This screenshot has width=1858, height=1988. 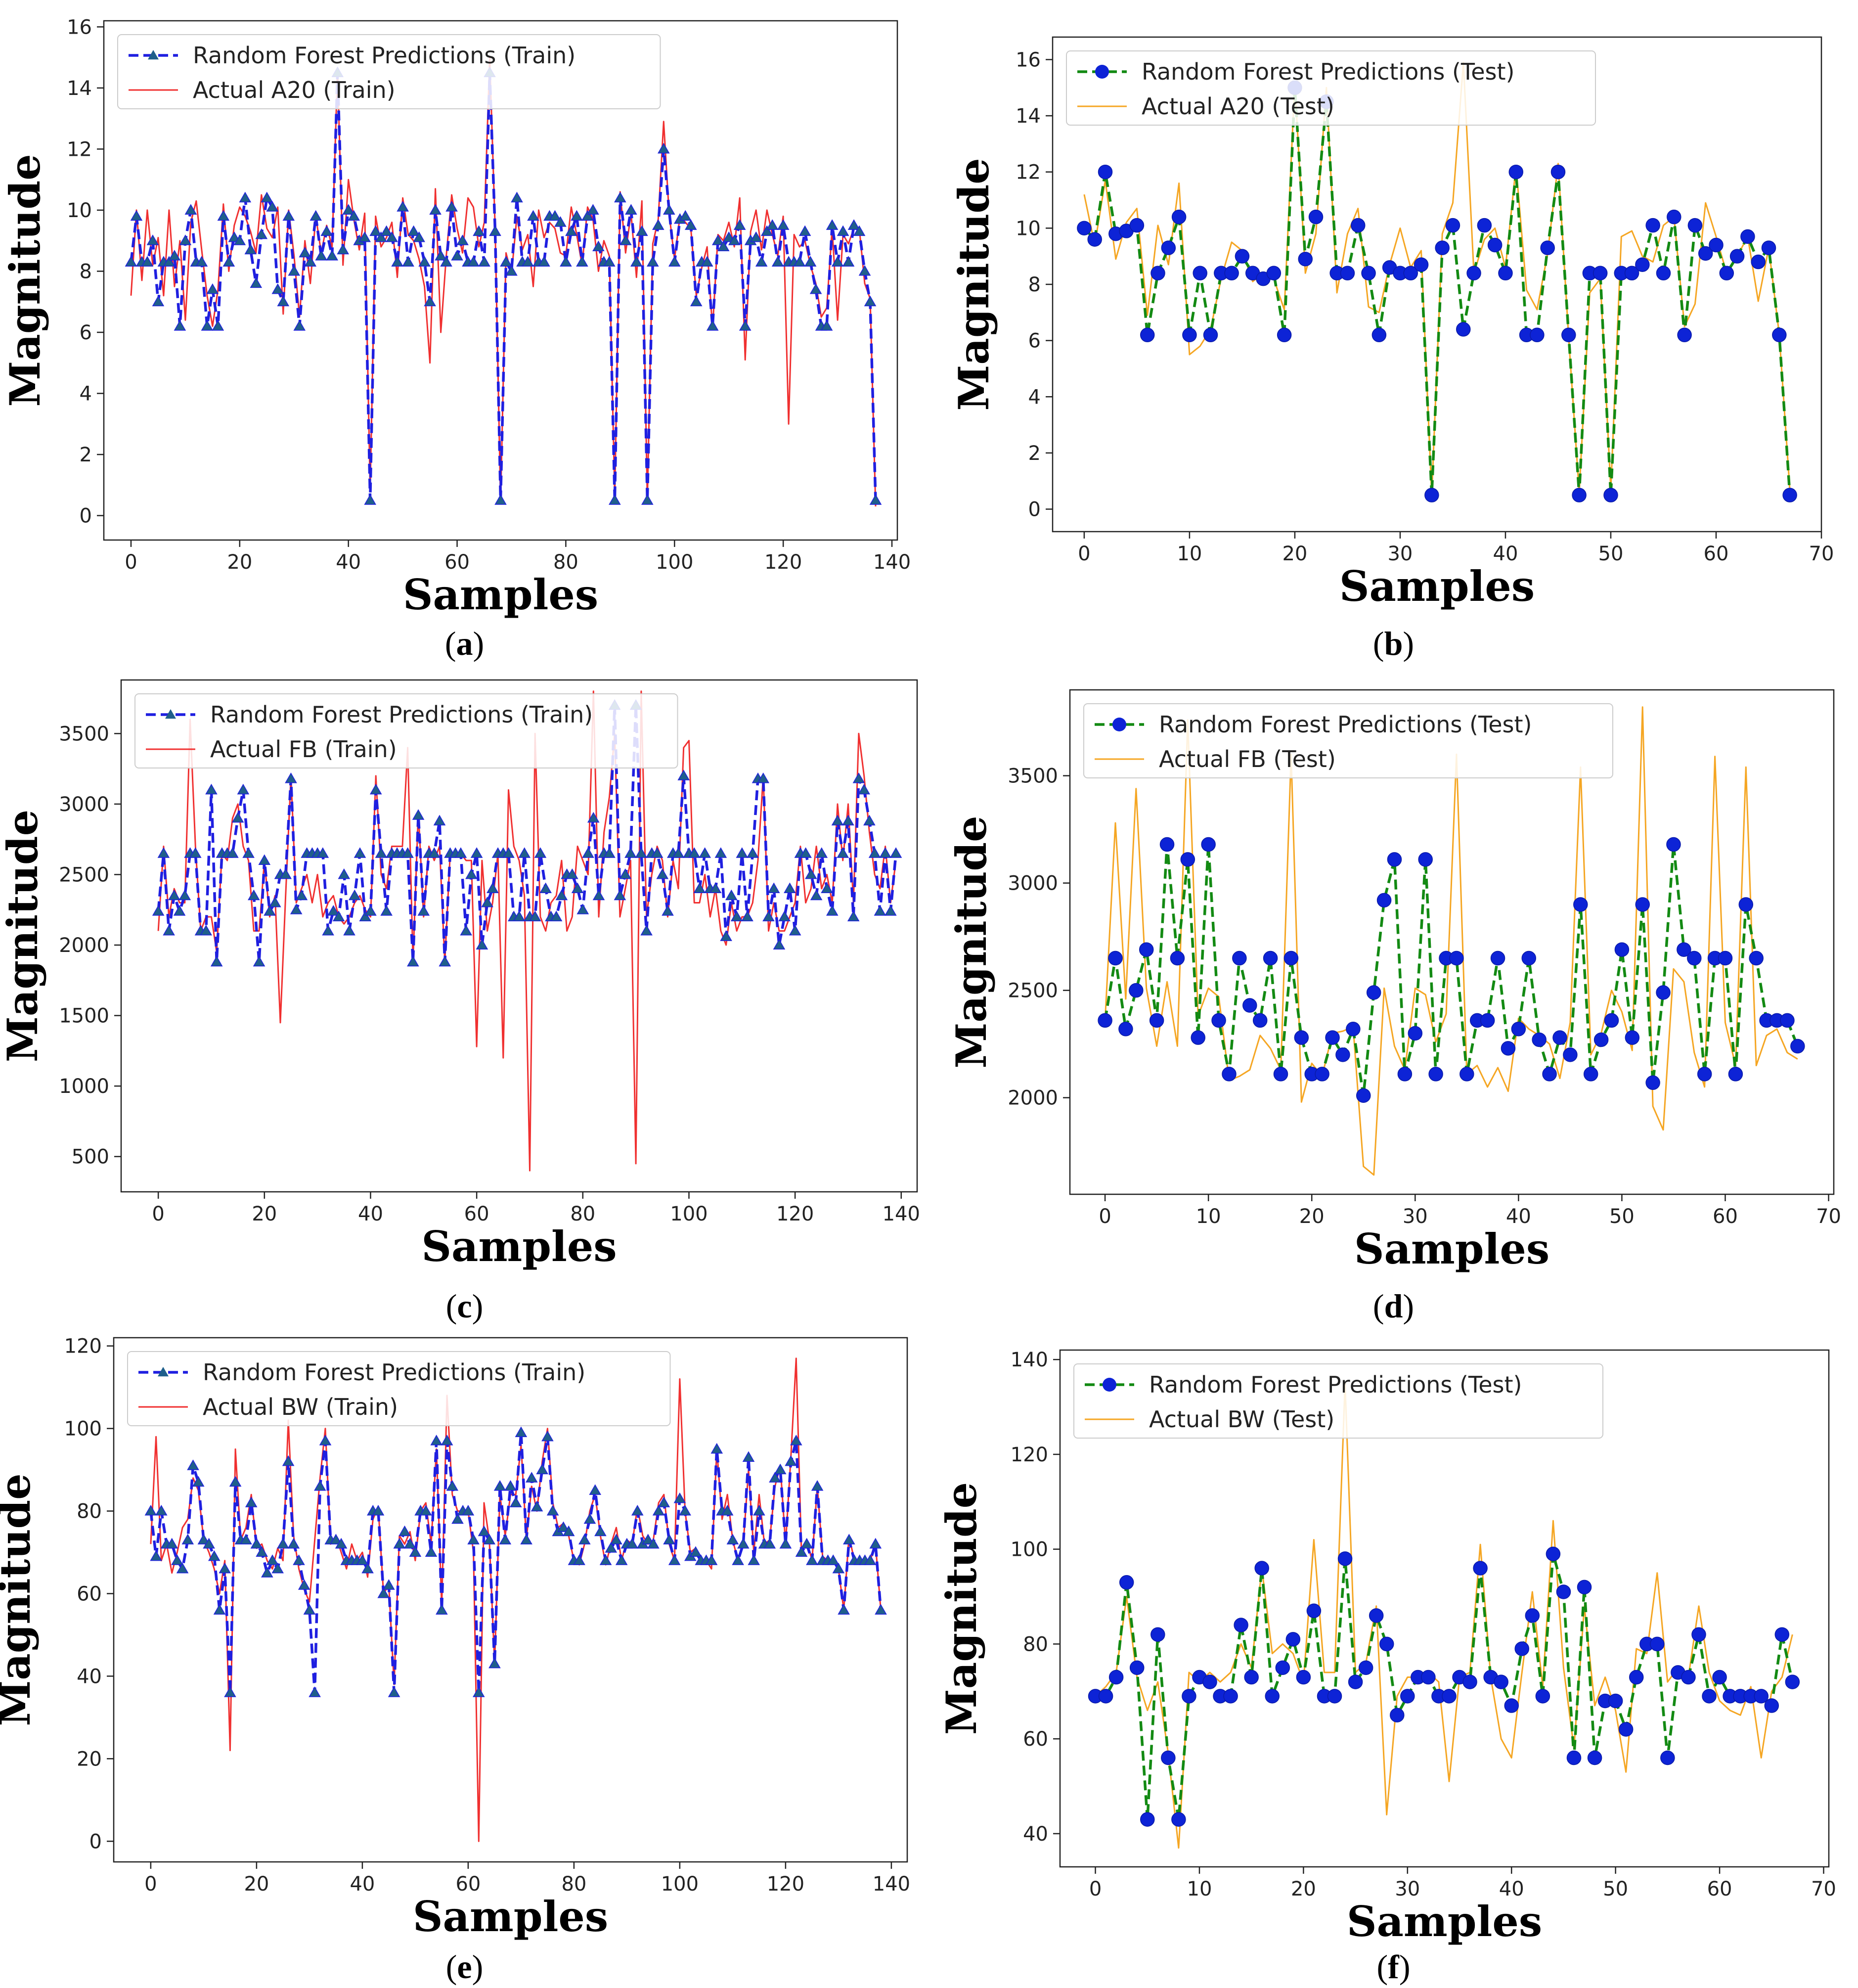 What do you see at coordinates (1622, 1216) in the screenshot?
I see `x-tick-label: 50` at bounding box center [1622, 1216].